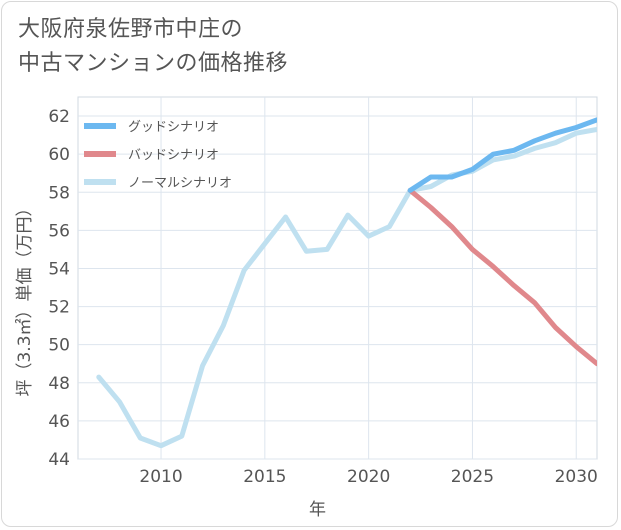 The image size is (621, 530). I want to click on x-axis-label: 年, so click(317, 510).